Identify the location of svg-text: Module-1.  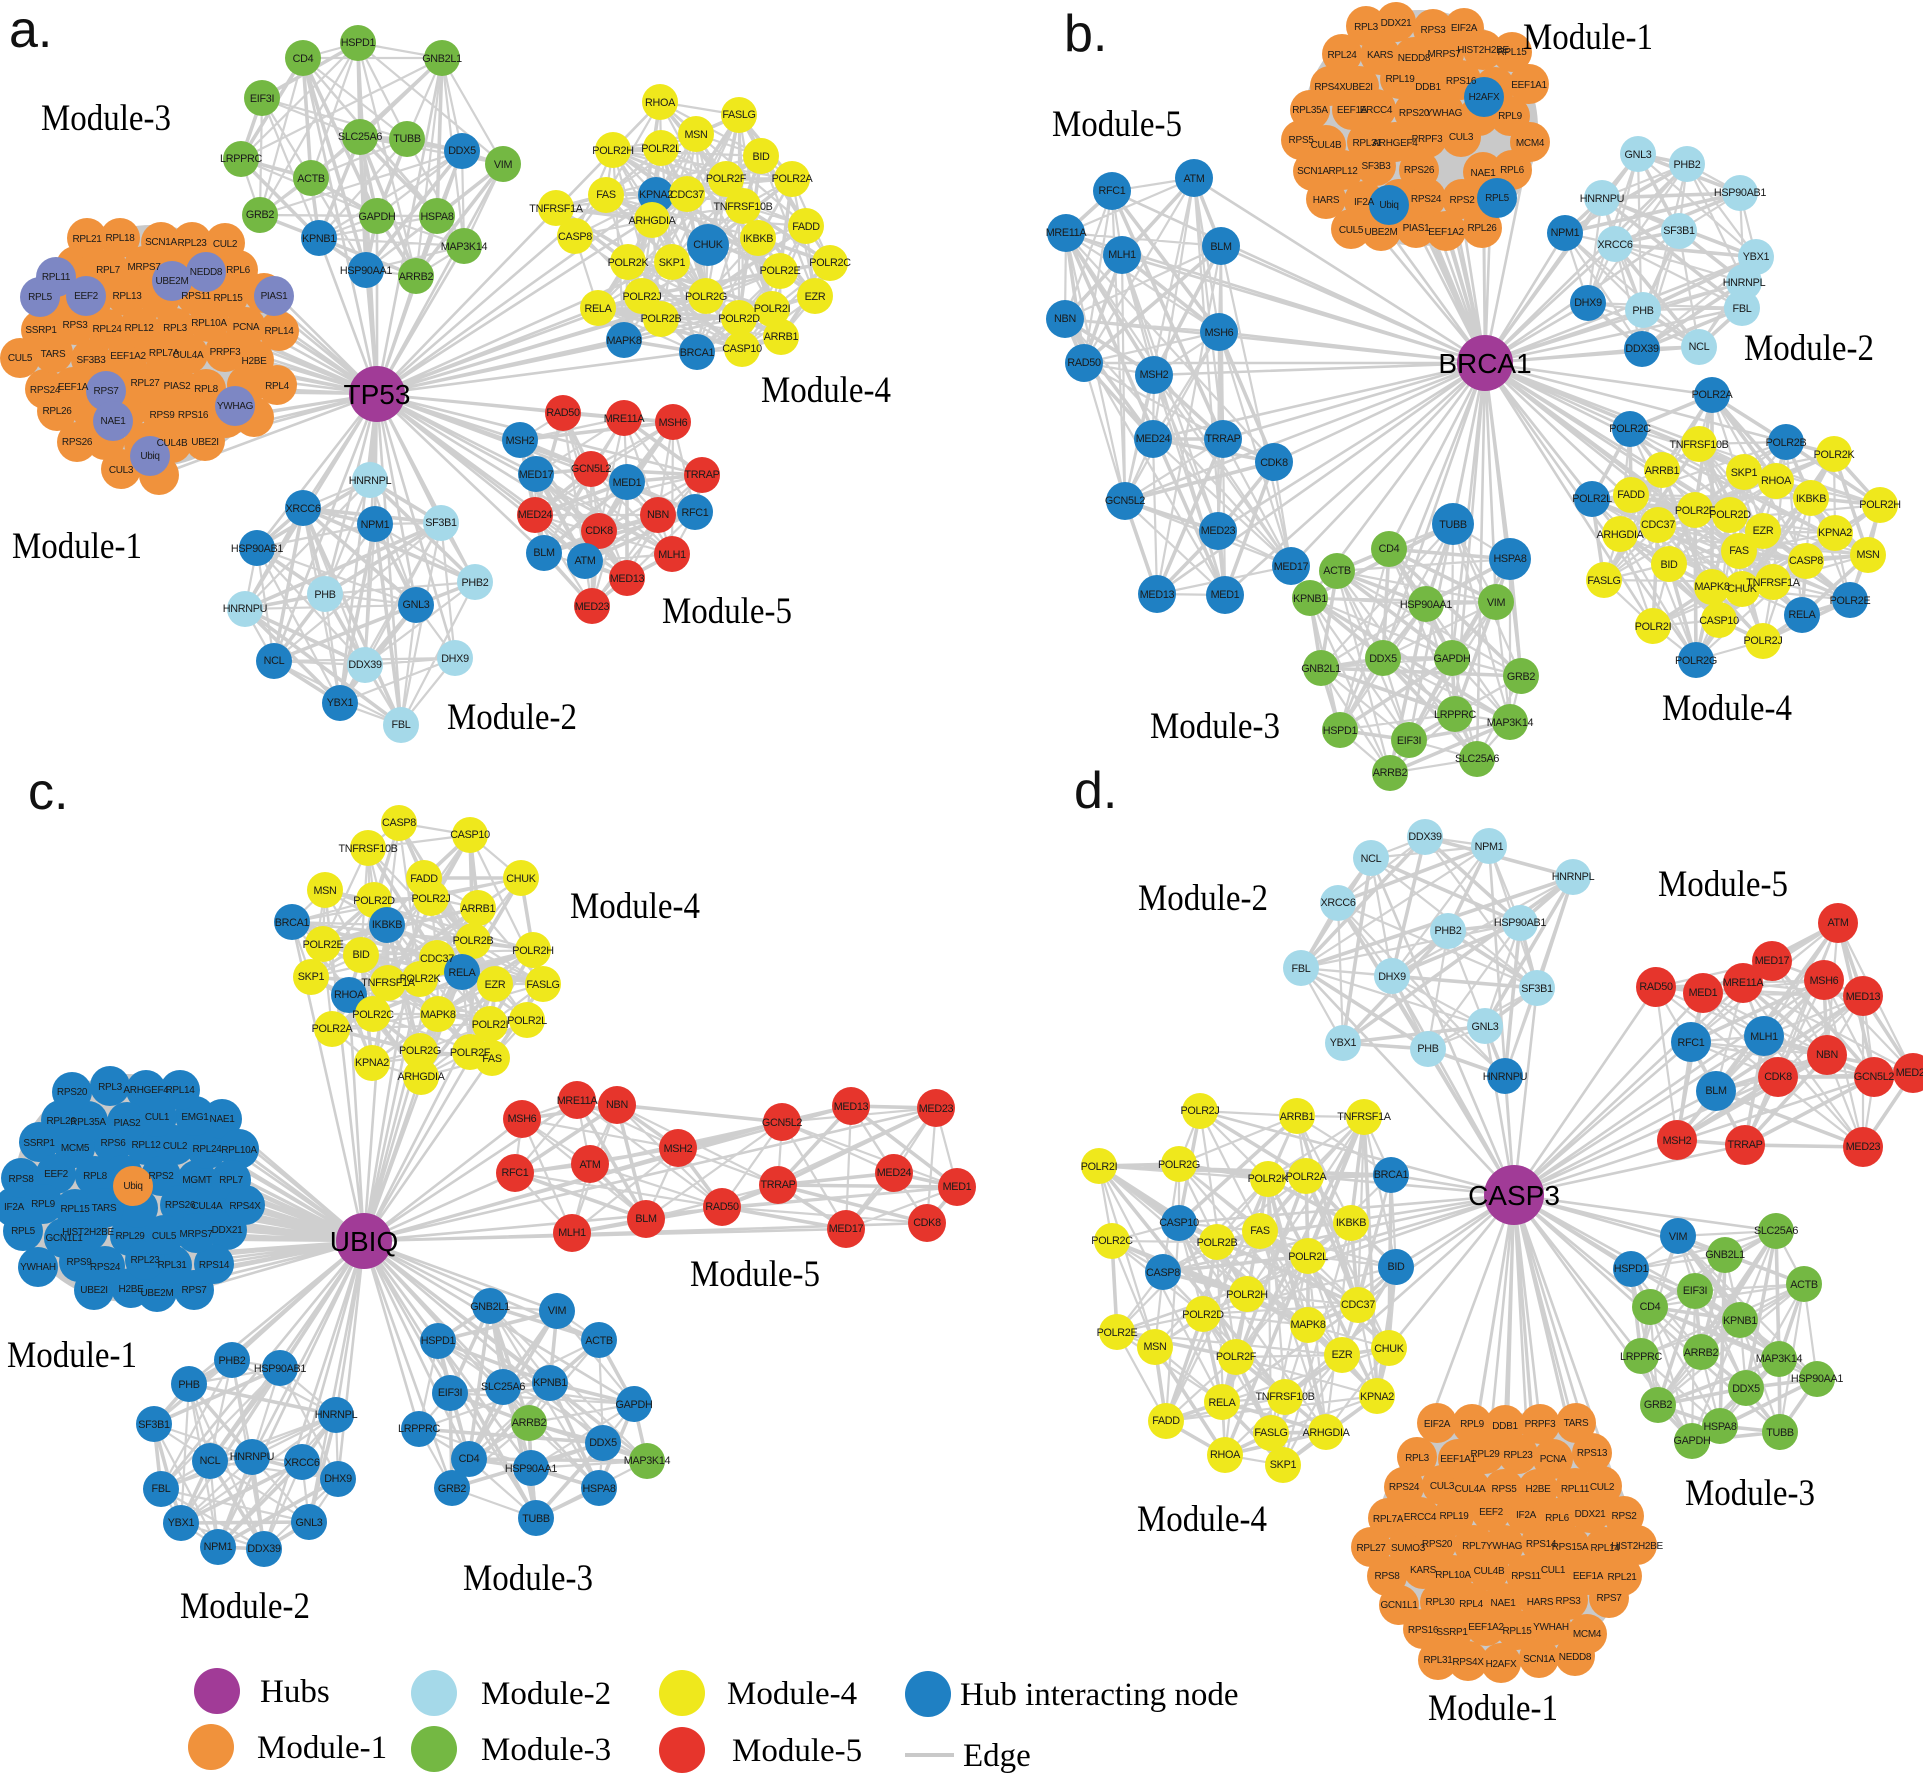
(1588, 37).